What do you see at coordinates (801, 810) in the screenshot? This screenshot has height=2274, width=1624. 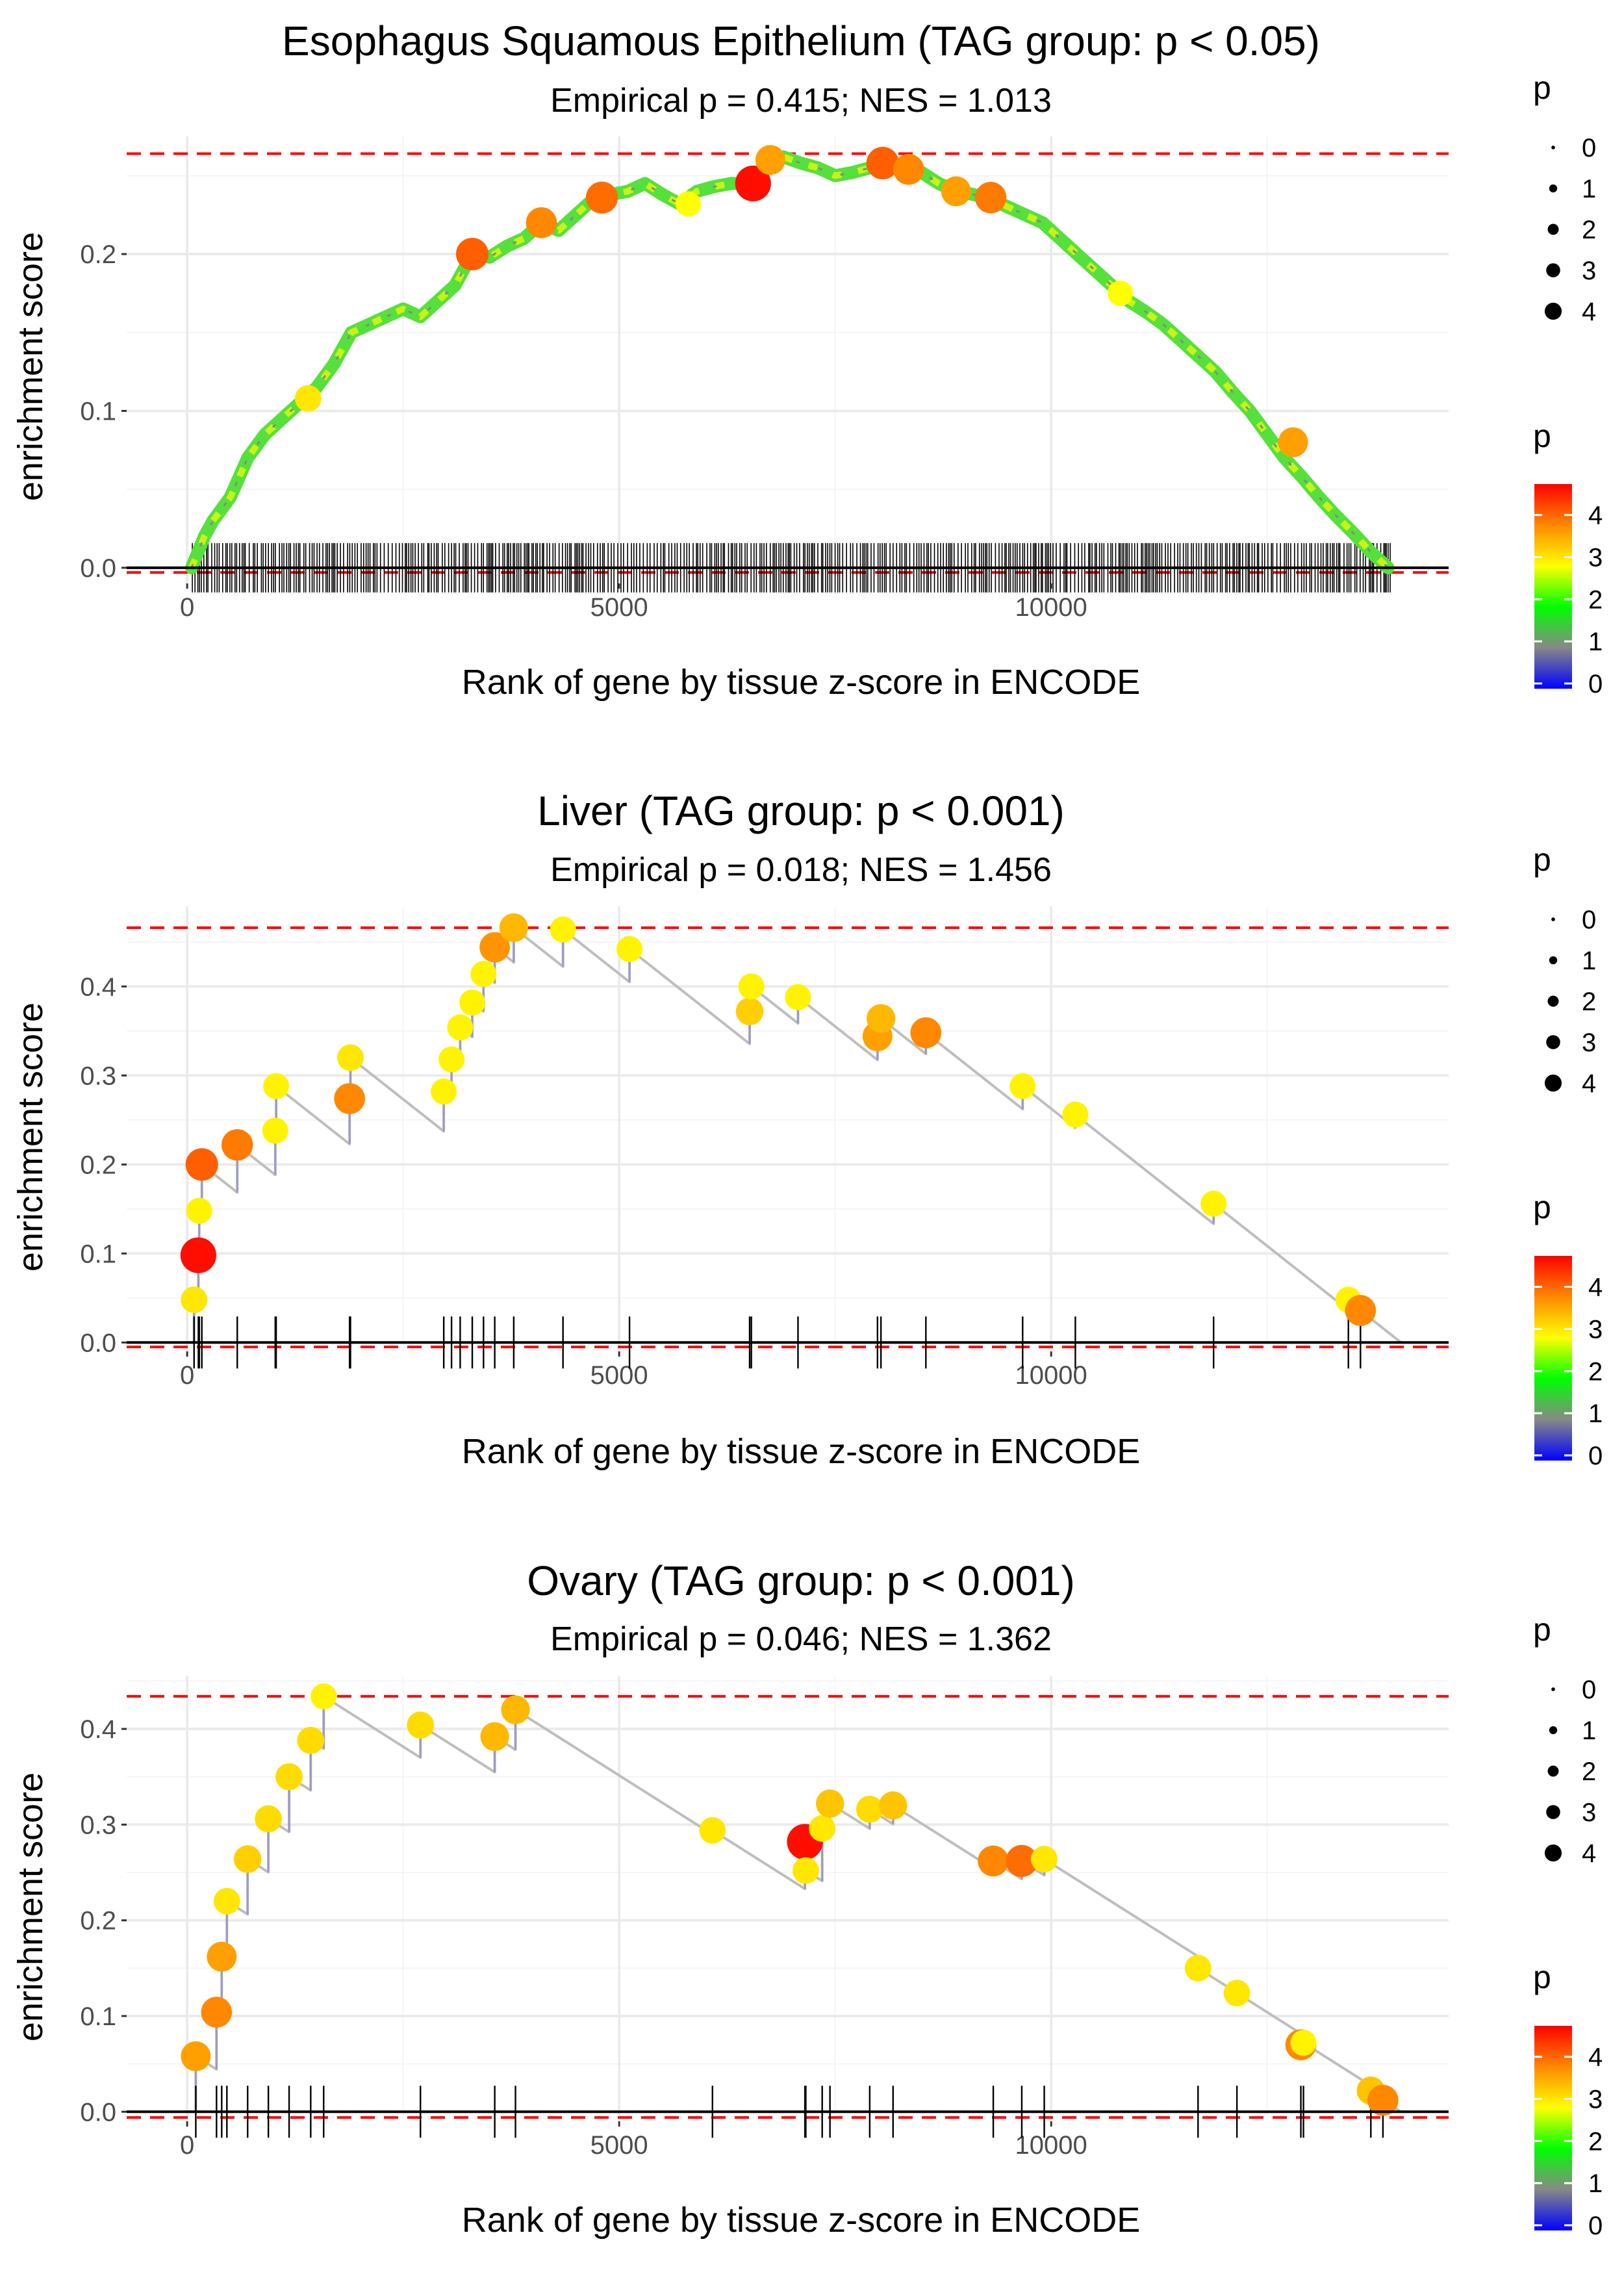 I see `panel-title: Liver (TAG group: p < 0.001)` at bounding box center [801, 810].